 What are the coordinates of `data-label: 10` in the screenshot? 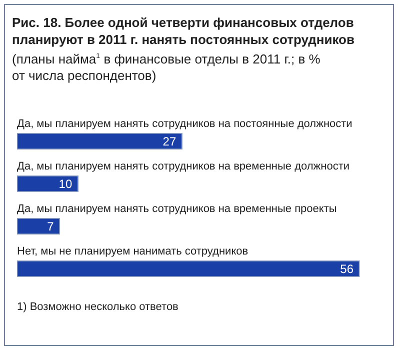 It's located at (65, 184).